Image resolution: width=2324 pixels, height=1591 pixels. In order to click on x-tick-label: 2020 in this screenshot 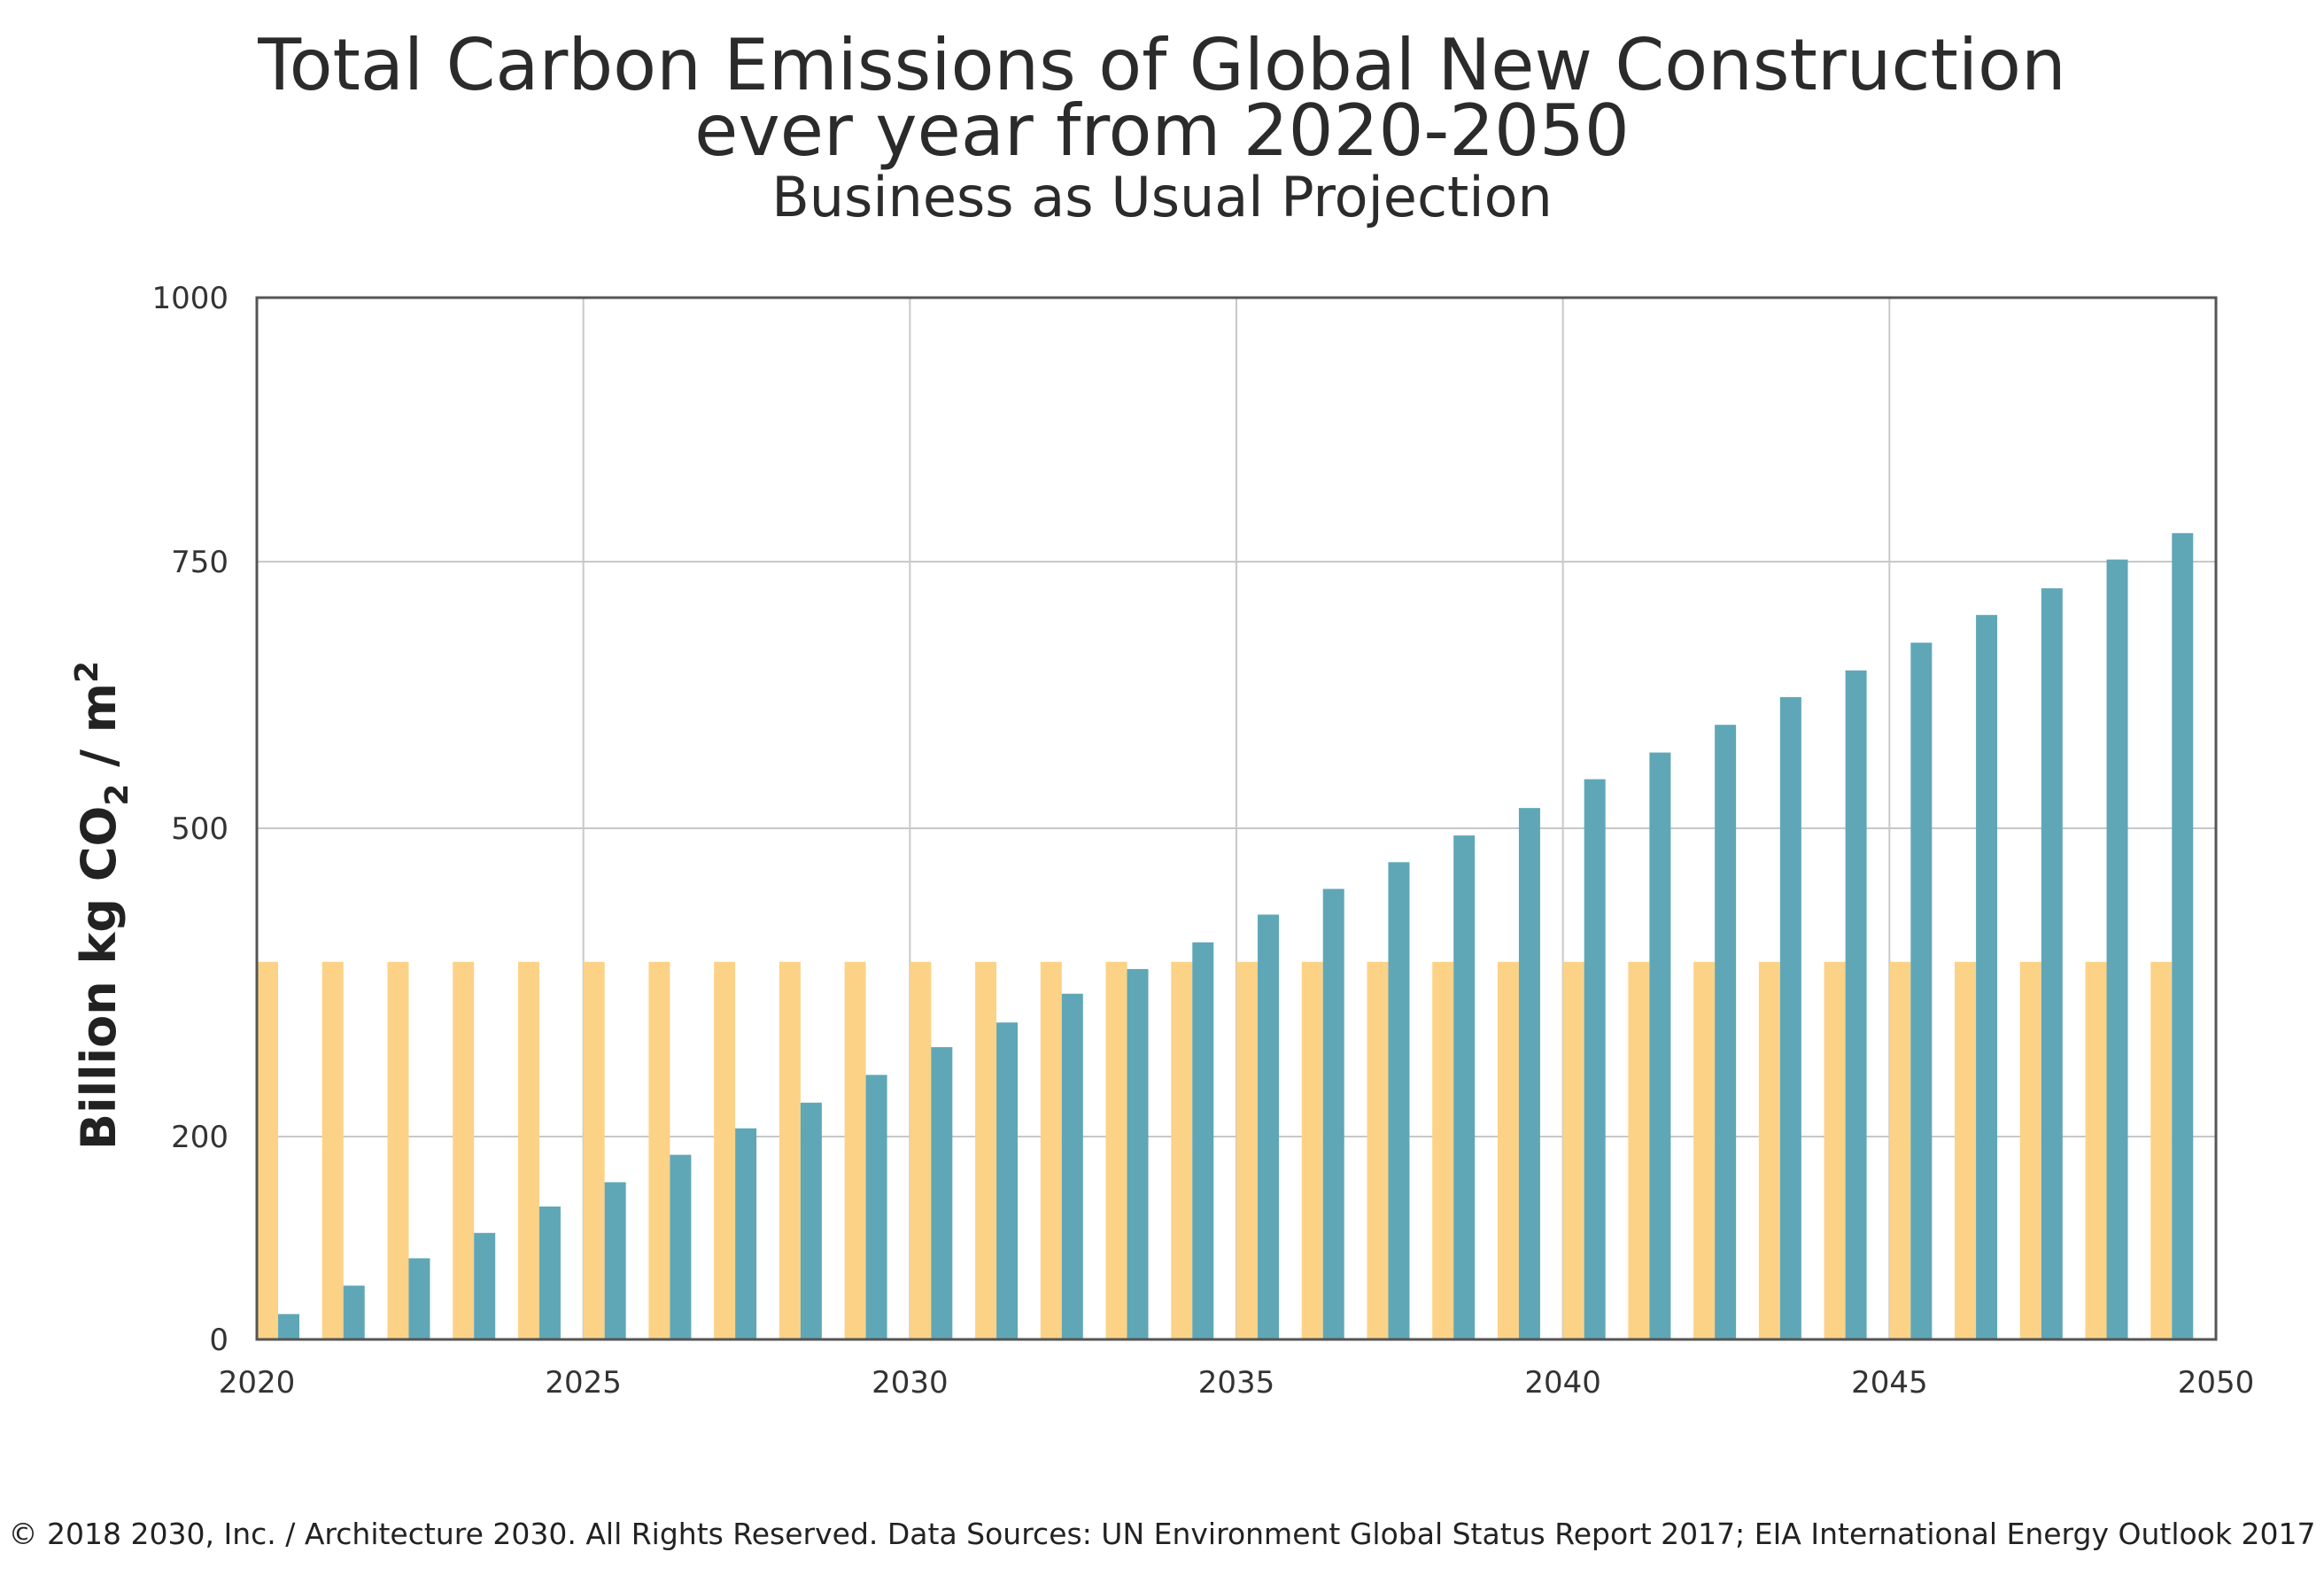, I will do `click(257, 1383)`.